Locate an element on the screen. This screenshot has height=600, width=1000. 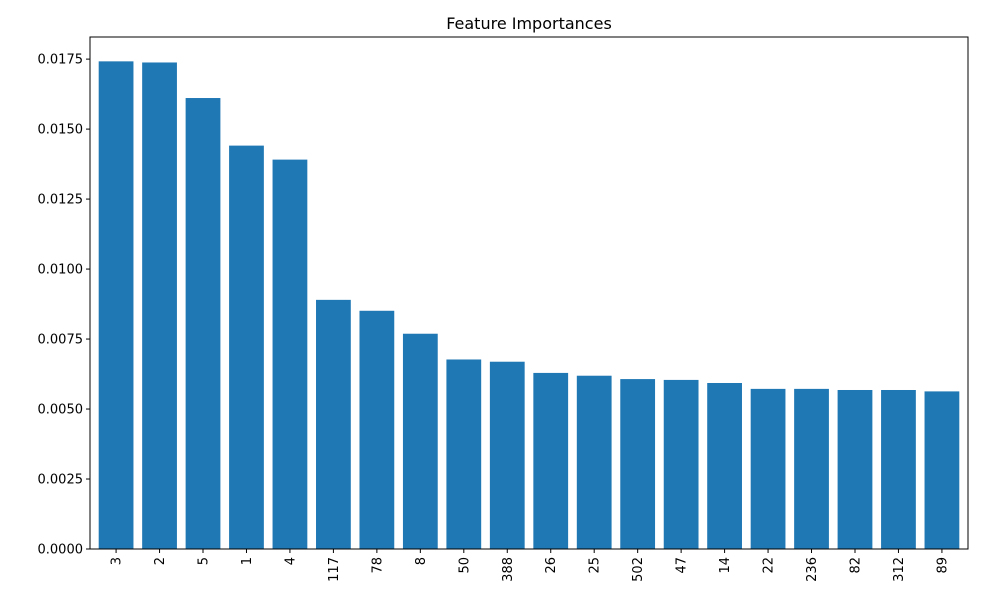
x-tick-label: 89 is located at coordinates (942, 565).